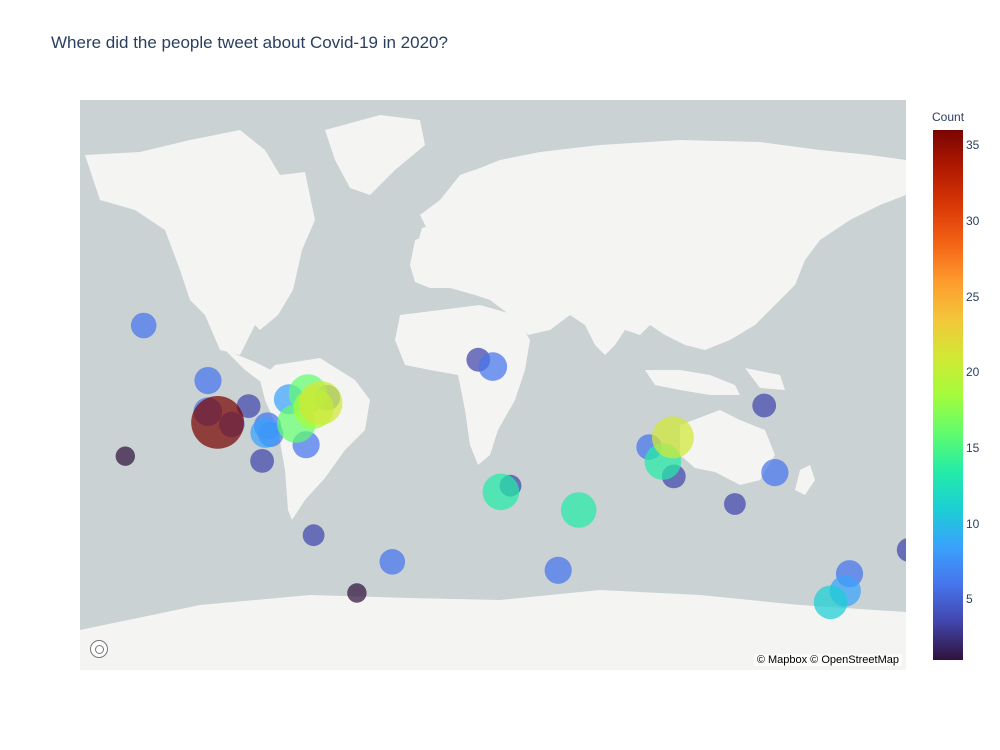 The width and height of the screenshot is (1000, 750). What do you see at coordinates (973, 523) in the screenshot?
I see `colorbar-tick-label: 10` at bounding box center [973, 523].